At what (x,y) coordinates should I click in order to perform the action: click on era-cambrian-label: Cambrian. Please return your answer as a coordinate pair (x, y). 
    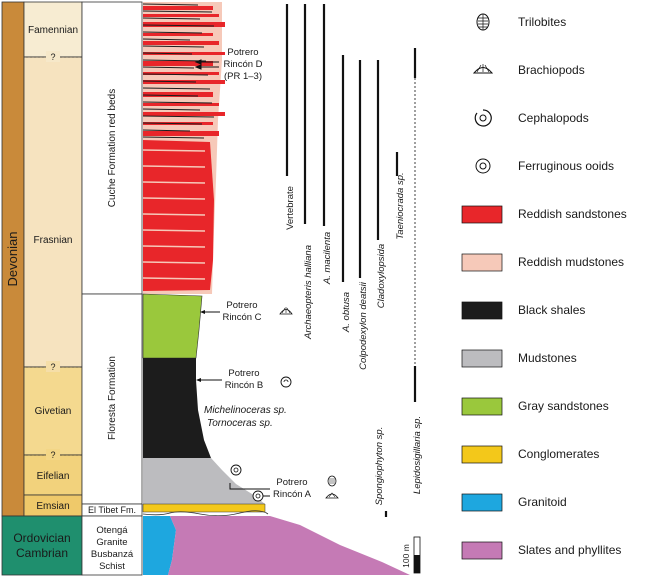
    Looking at the image, I should click on (42, 553).